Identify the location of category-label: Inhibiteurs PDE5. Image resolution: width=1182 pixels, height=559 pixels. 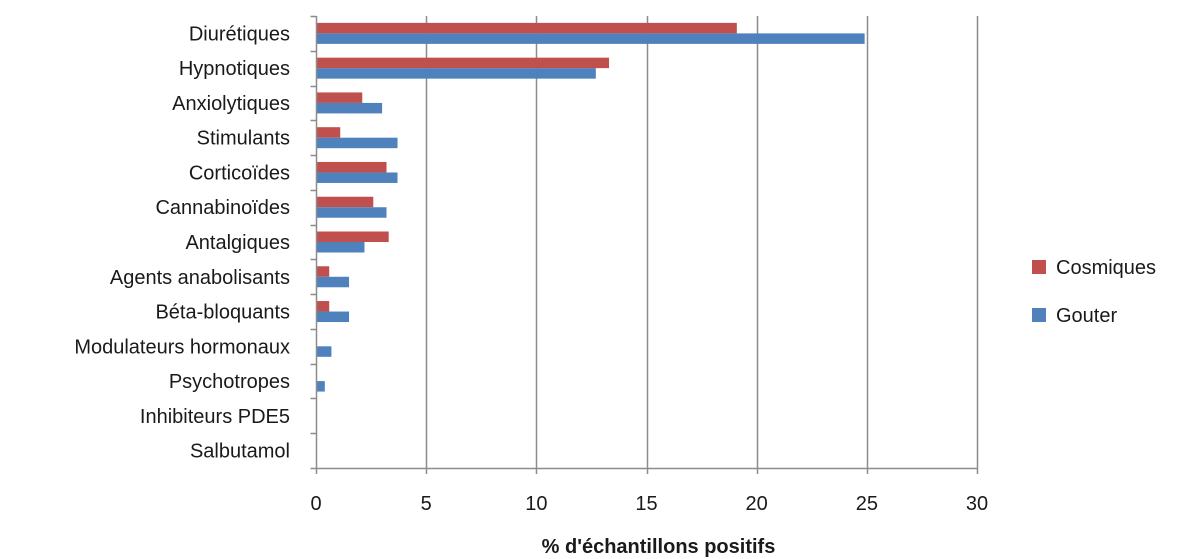
(215, 417).